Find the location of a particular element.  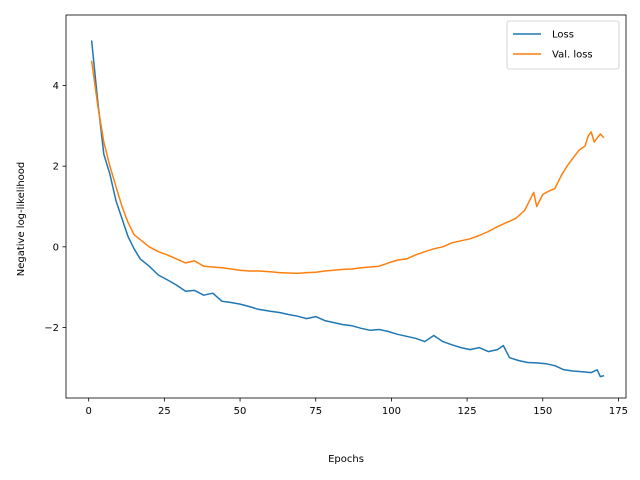

x-tick-label: 0 is located at coordinates (89, 411).